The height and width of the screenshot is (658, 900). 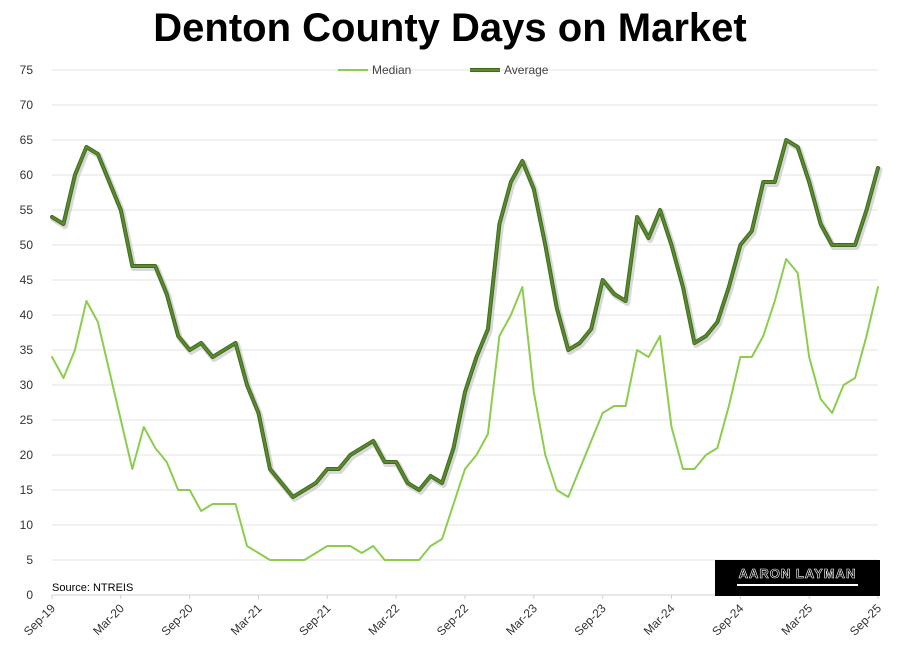 I want to click on x-tick-label: Sep-21, so click(x=314, y=619).